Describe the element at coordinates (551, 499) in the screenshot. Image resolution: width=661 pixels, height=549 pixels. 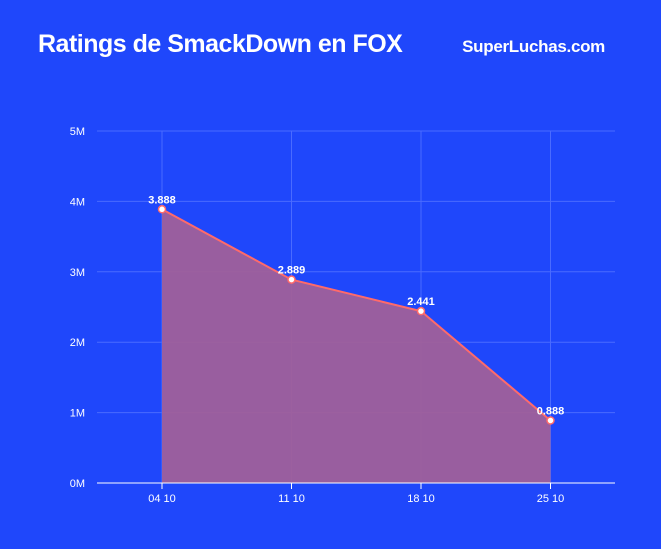
I see `x-tick-label: 25 10` at that location.